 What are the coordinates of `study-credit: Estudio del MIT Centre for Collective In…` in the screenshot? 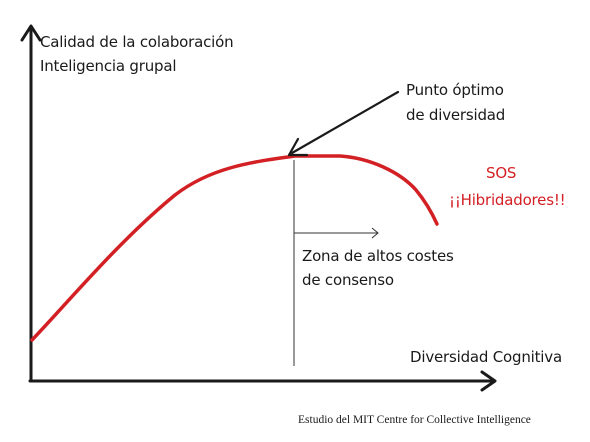 It's located at (414, 420).